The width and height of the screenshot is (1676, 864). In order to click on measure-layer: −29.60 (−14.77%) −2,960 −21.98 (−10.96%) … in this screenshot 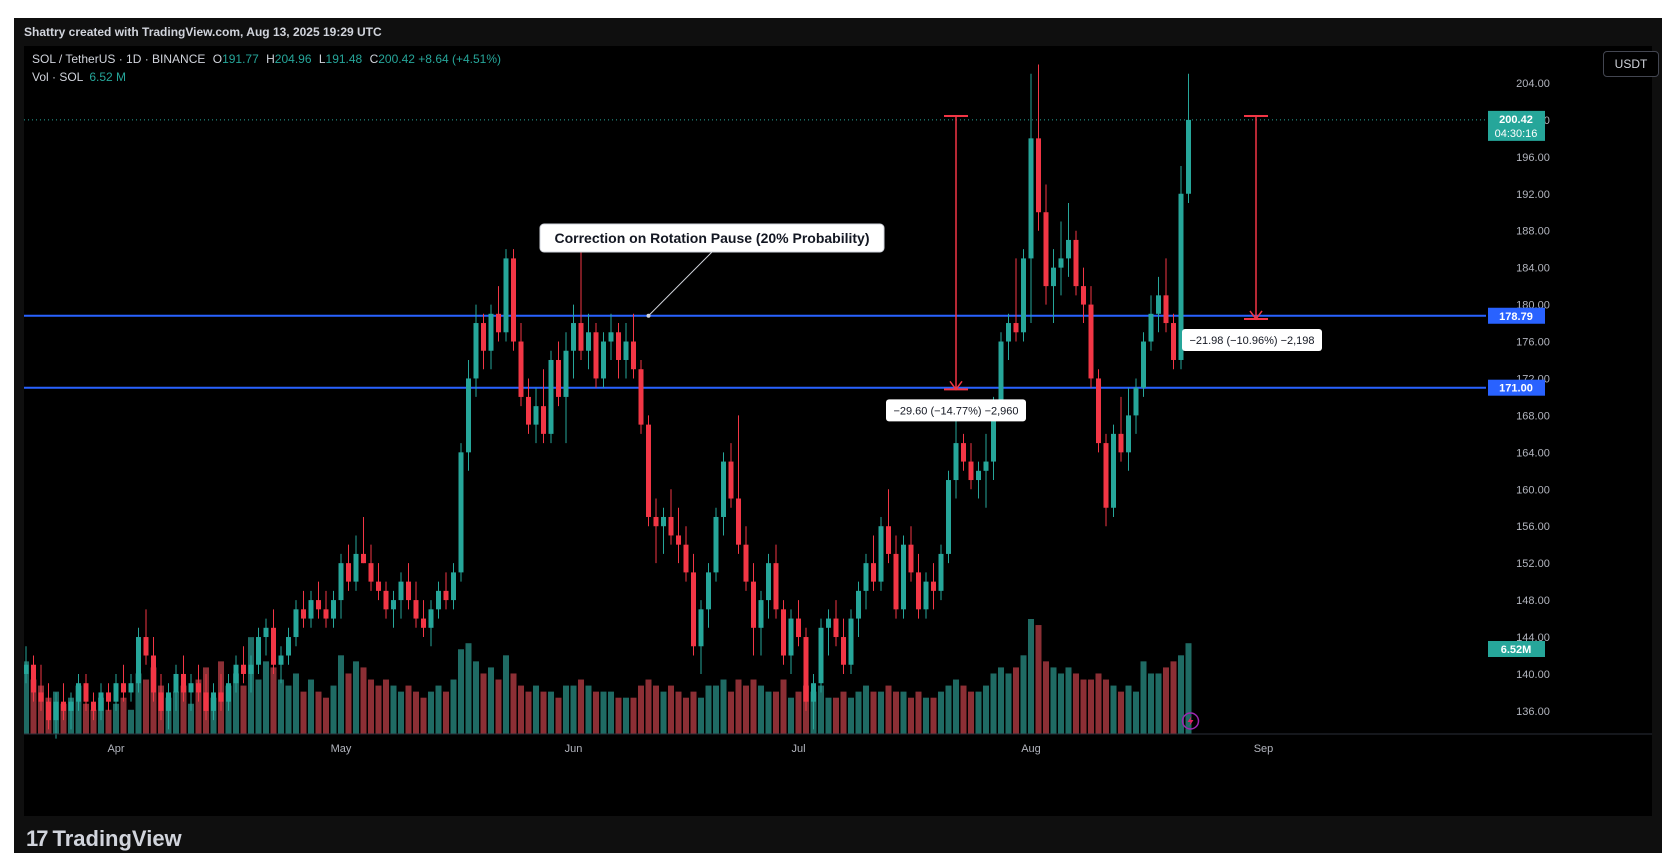, I will do `click(1104, 268)`.